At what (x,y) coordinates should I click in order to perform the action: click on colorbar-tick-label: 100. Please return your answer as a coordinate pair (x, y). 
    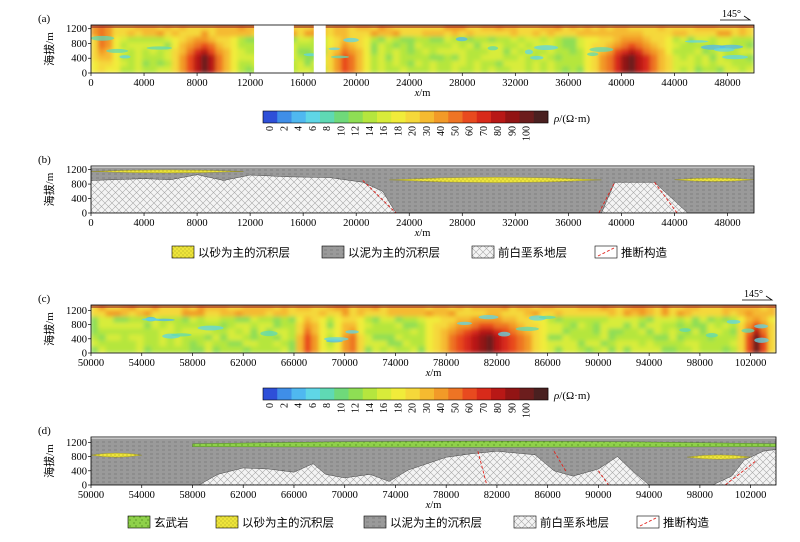
    Looking at the image, I should click on (527, 133).